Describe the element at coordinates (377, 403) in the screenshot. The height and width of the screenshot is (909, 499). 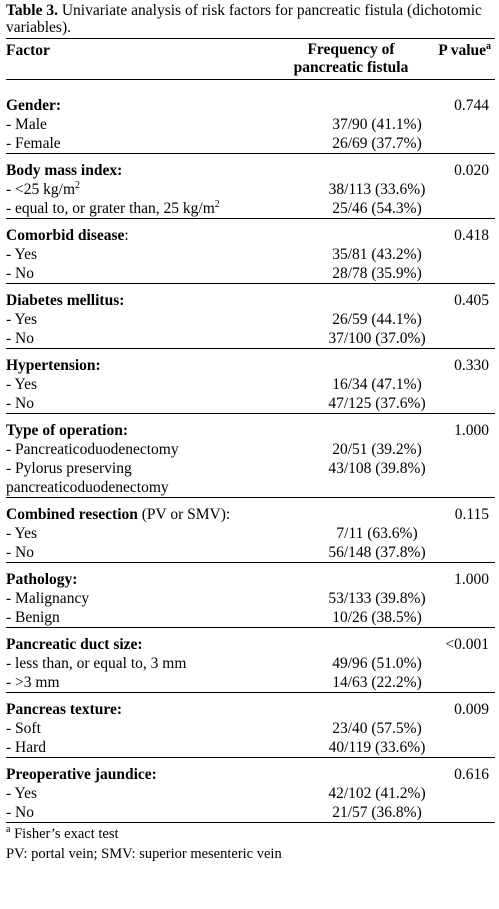
I see `row-frequency: 47/125 (37.6%)` at that location.